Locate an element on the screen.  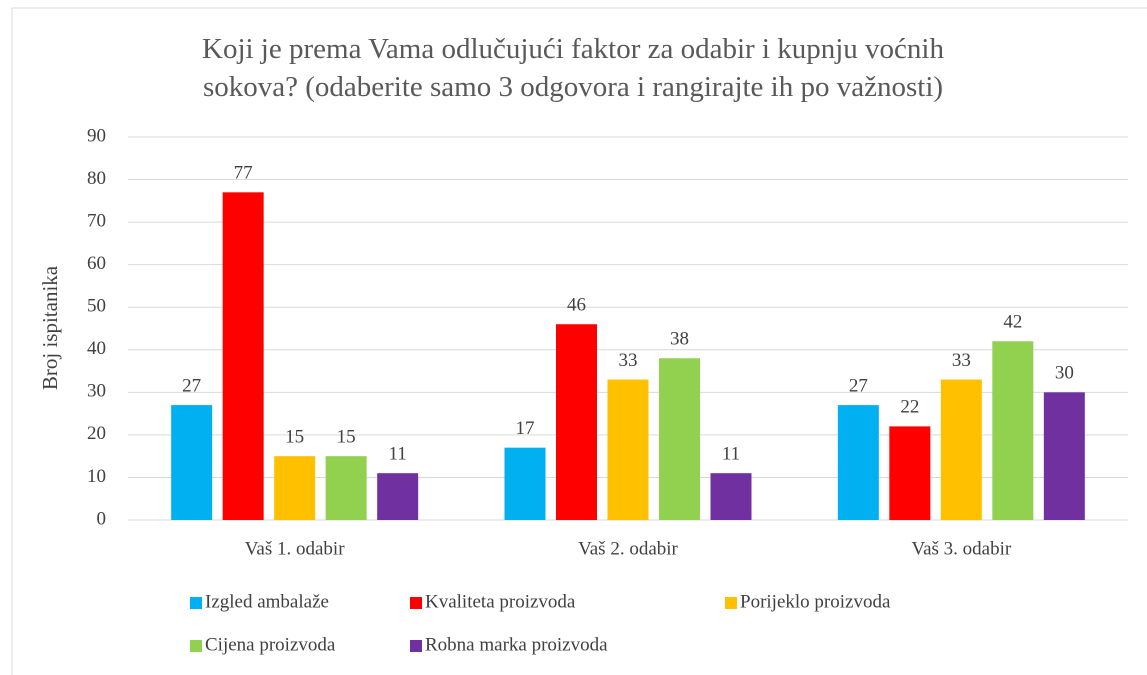
x-tick-label: Vaš 2. odabir is located at coordinates (628, 548).